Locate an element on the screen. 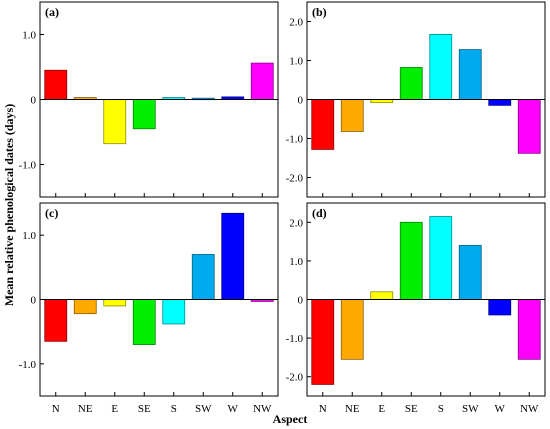 This screenshot has width=550, height=429. panel-label: (b) is located at coordinates (319, 12).